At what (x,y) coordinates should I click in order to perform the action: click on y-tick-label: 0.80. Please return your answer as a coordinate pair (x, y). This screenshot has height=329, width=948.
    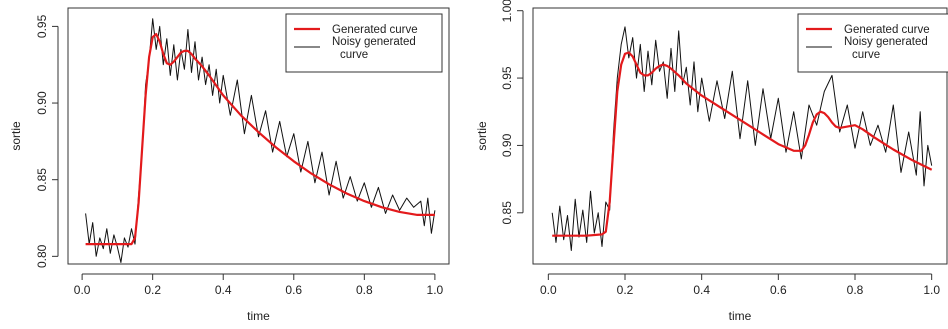
    Looking at the image, I should click on (42, 256).